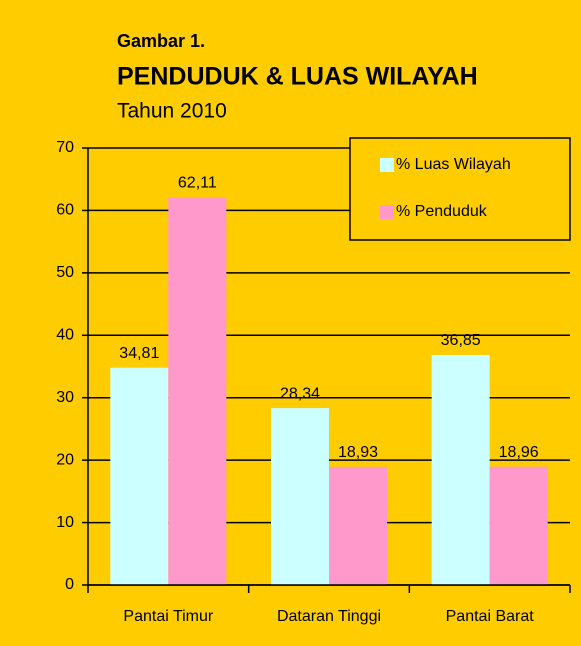 The height and width of the screenshot is (646, 581). I want to click on chart-title: PENDUDUK & LUAS WILAYAH, so click(297, 77).